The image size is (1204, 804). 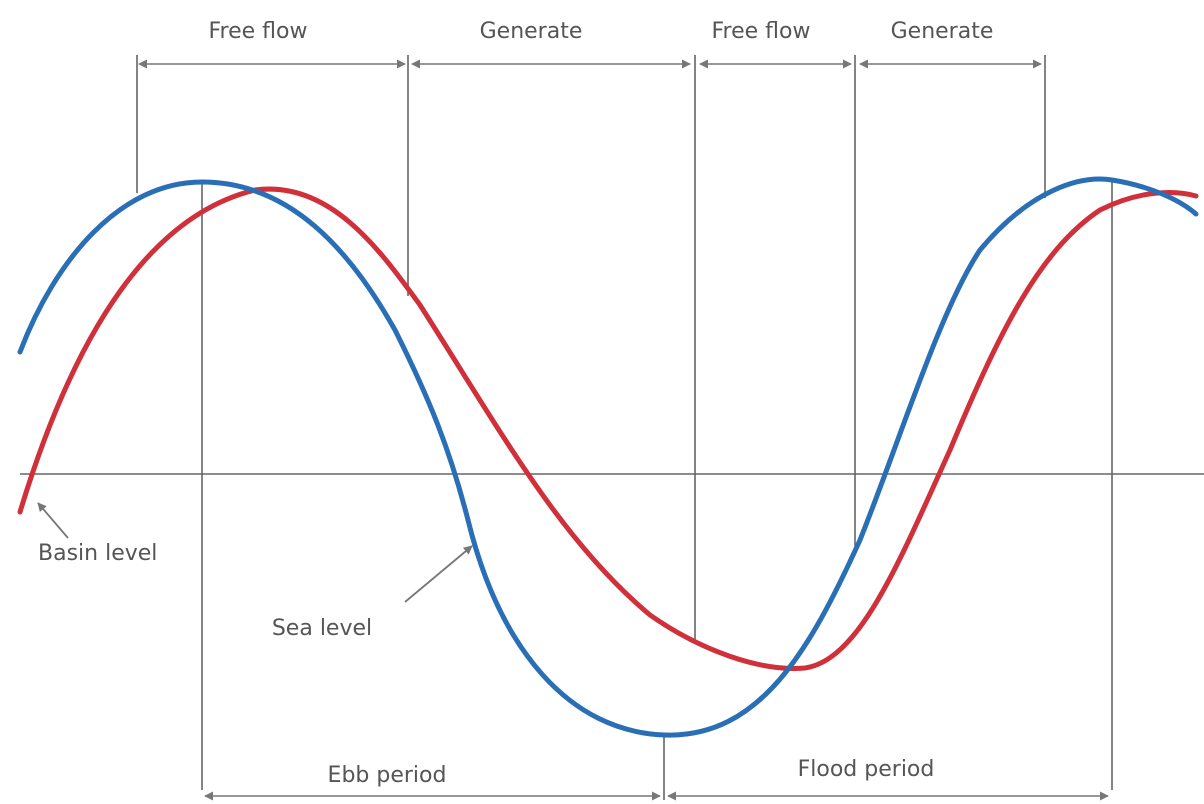 I want to click on generate-1-label: Generate, so click(x=531, y=31).